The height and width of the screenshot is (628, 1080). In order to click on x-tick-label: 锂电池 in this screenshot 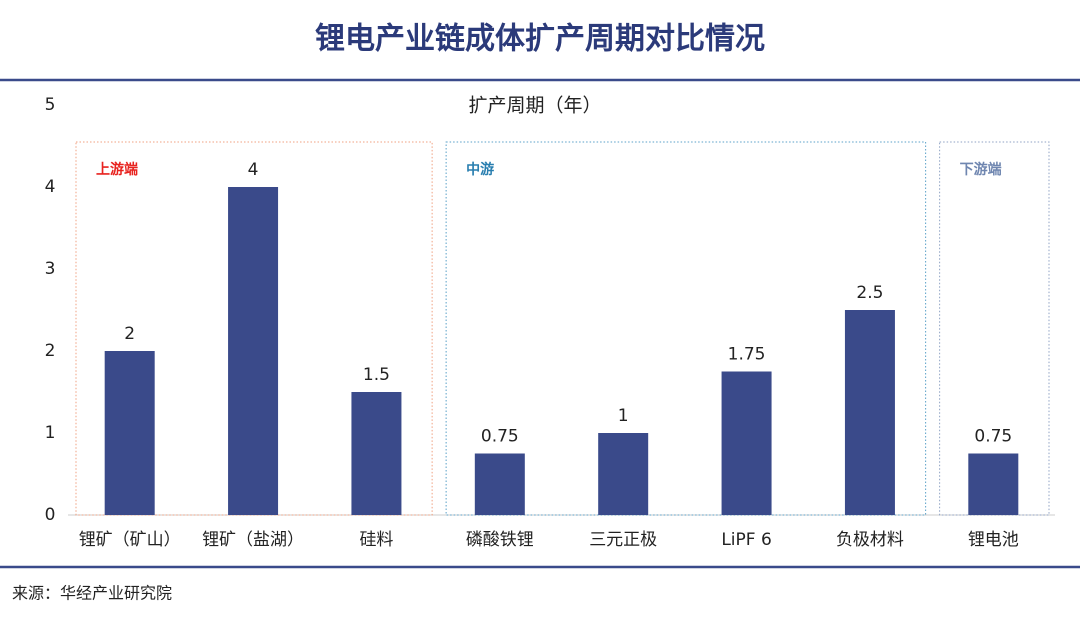, I will do `click(993, 540)`.